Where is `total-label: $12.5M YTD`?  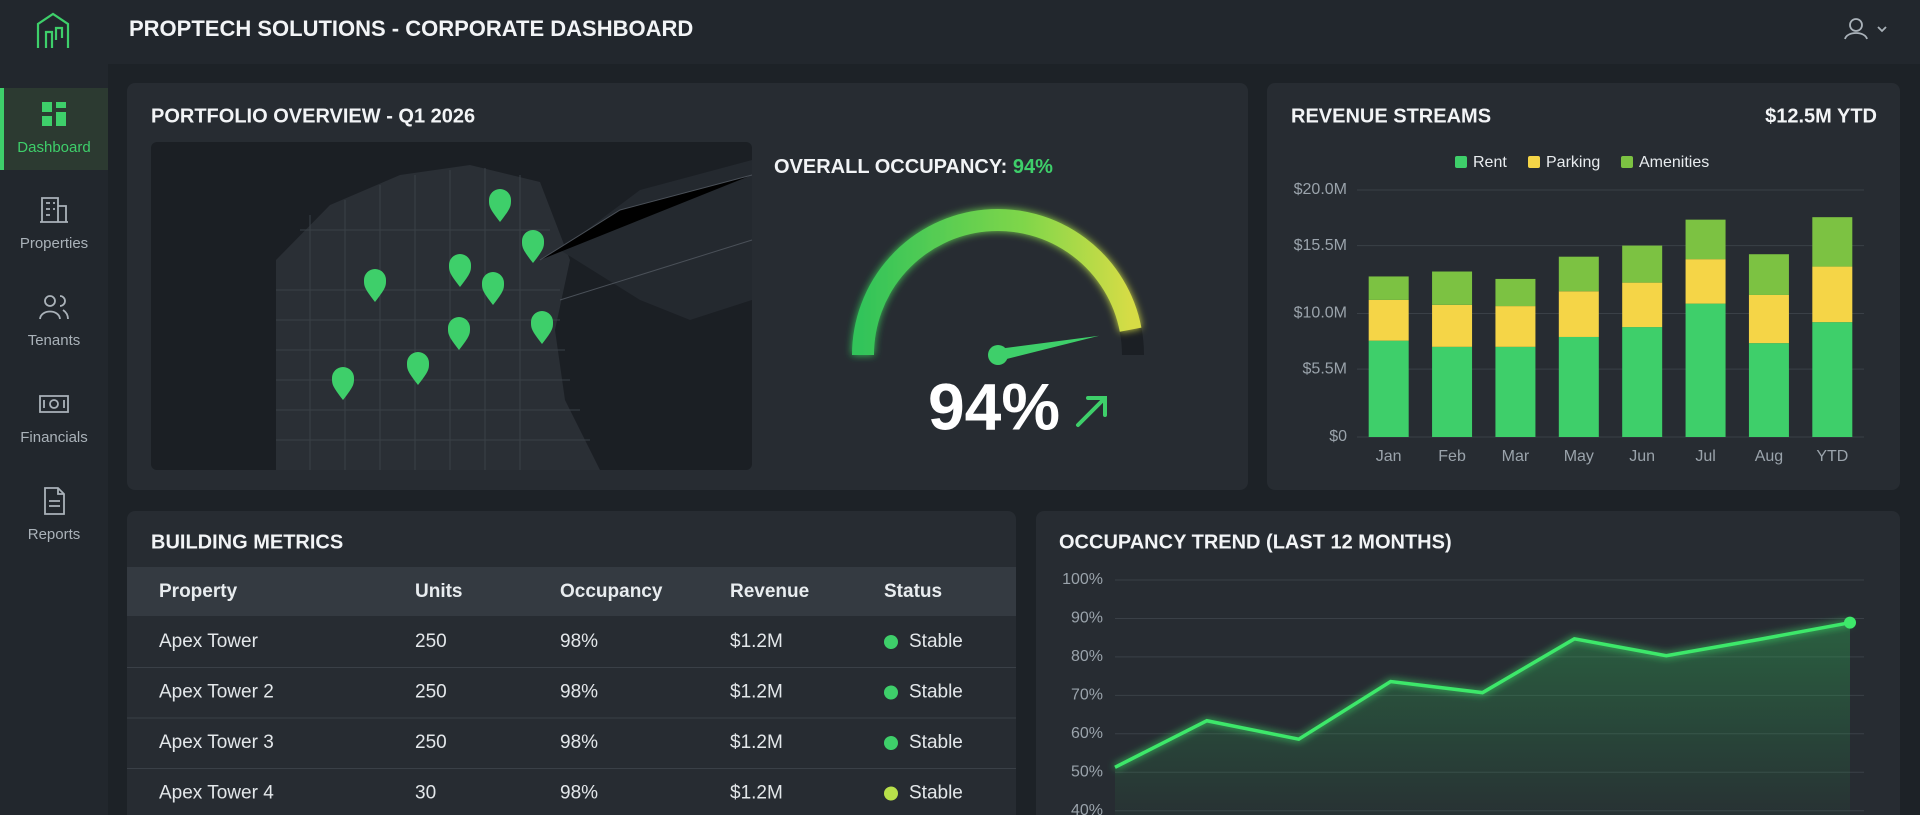
total-label: $12.5M YTD is located at coordinates (1821, 116).